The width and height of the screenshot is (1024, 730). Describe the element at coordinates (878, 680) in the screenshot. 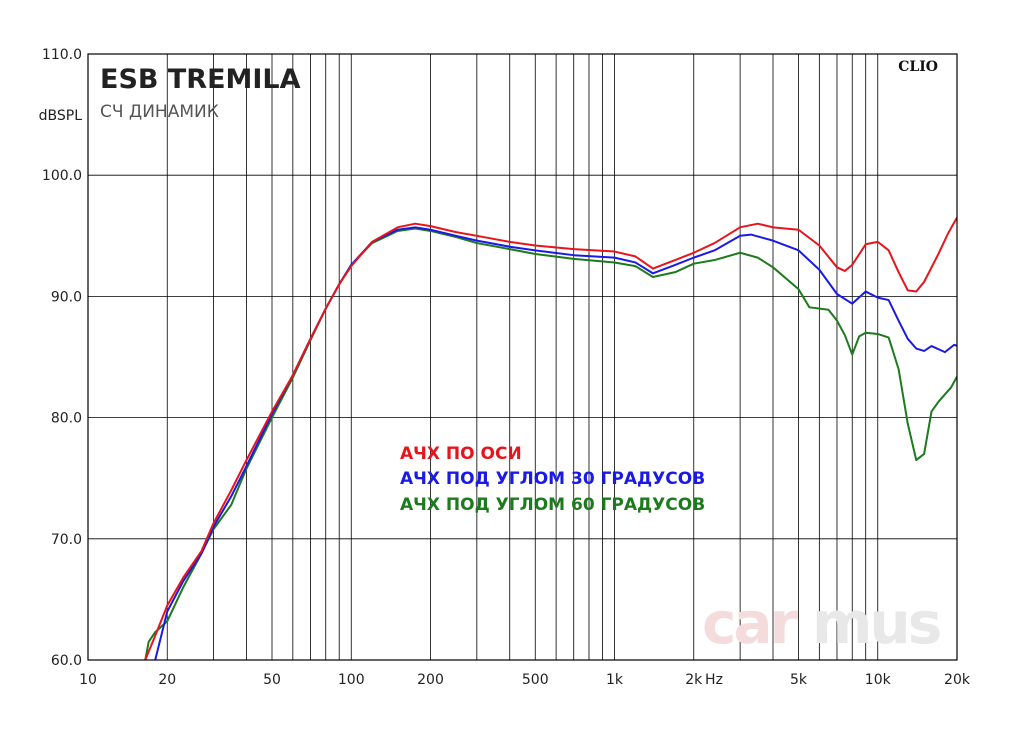

I see `x-tick-label: 10k` at that location.